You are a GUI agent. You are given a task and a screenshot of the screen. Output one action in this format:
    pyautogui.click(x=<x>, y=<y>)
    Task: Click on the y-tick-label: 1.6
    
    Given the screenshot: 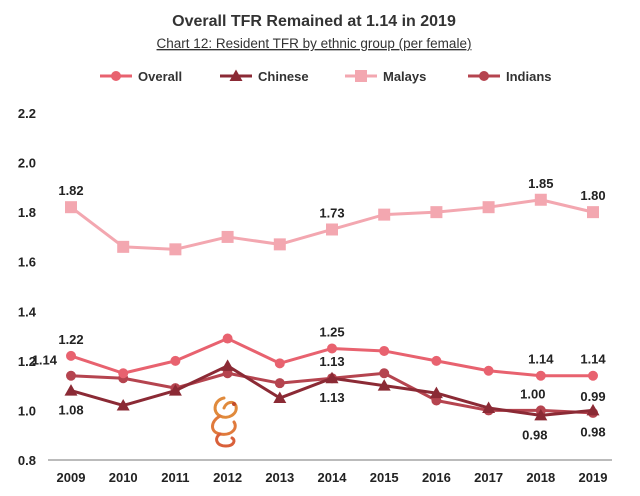 What is the action you would take?
    pyautogui.click(x=27, y=262)
    